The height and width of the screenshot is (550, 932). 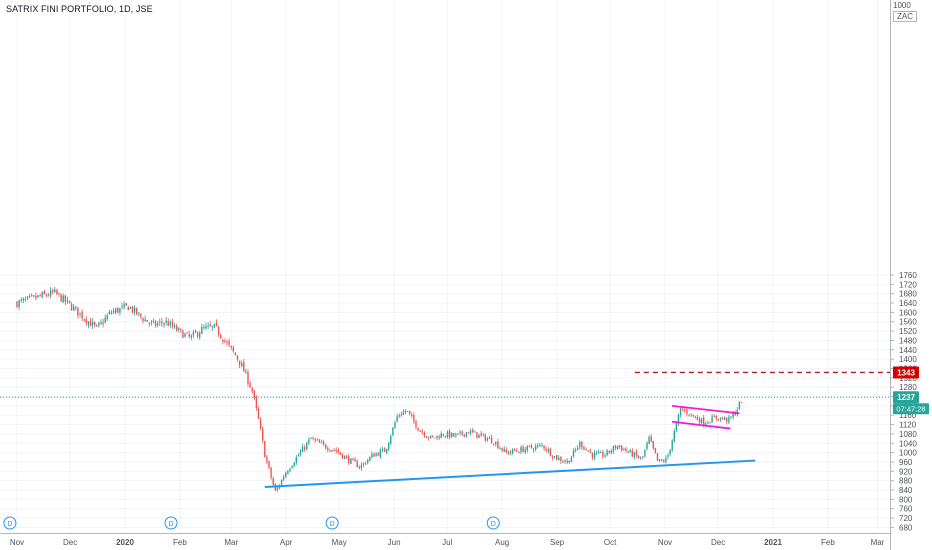 What do you see at coordinates (17, 542) in the screenshot?
I see `x-tick-label: Nov` at bounding box center [17, 542].